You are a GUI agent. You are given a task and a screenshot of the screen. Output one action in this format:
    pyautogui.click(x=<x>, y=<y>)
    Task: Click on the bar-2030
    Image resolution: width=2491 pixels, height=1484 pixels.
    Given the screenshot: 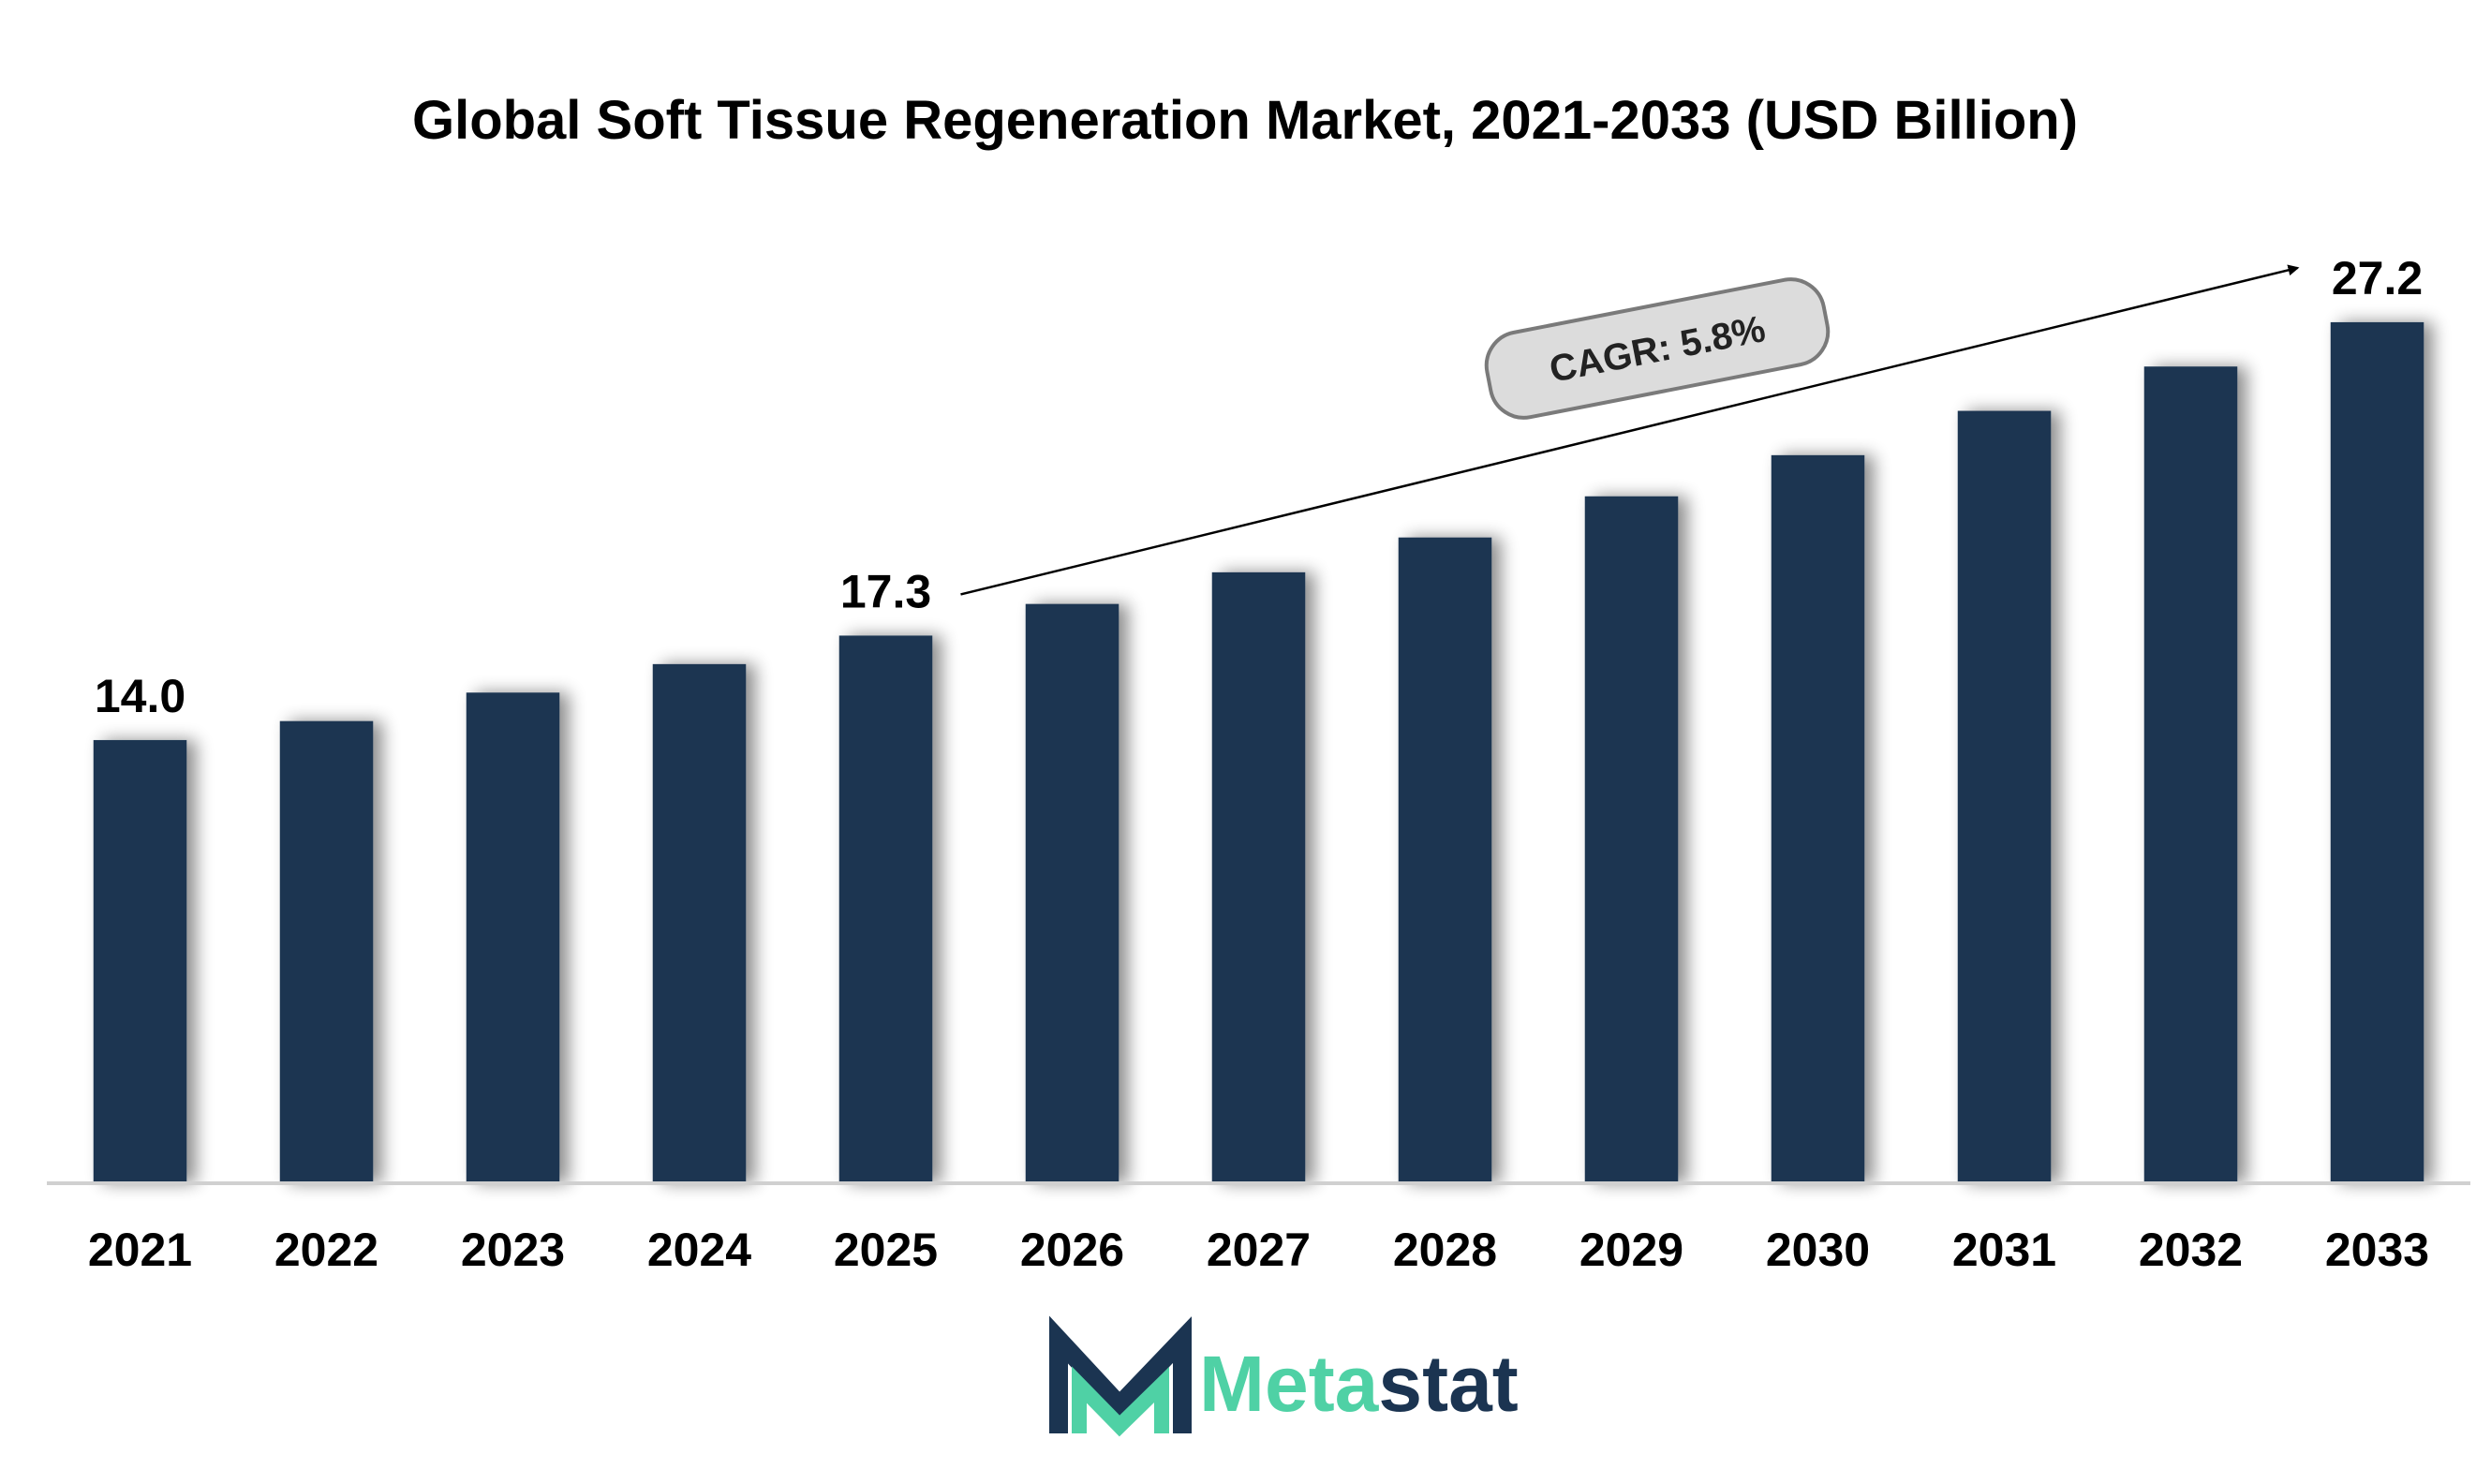 What is the action you would take?
    pyautogui.click(x=1818, y=818)
    